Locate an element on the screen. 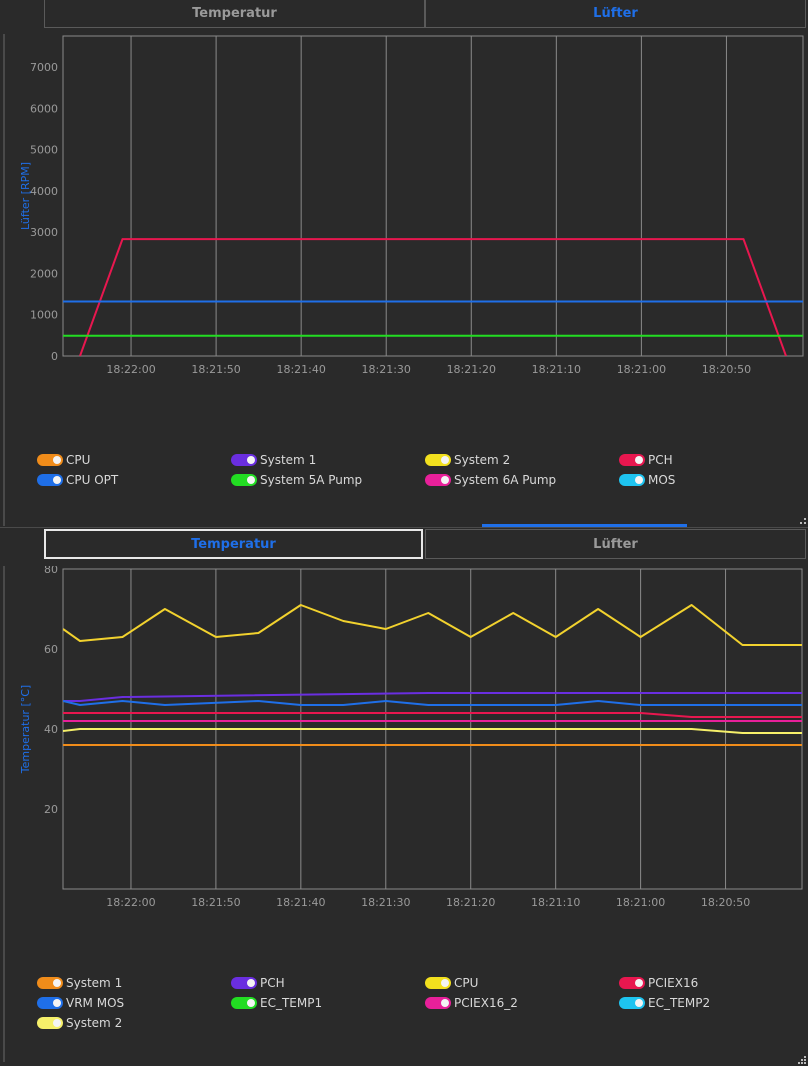 The width and height of the screenshot is (808, 1066). y-tick-label: 1000 is located at coordinates (44, 315).